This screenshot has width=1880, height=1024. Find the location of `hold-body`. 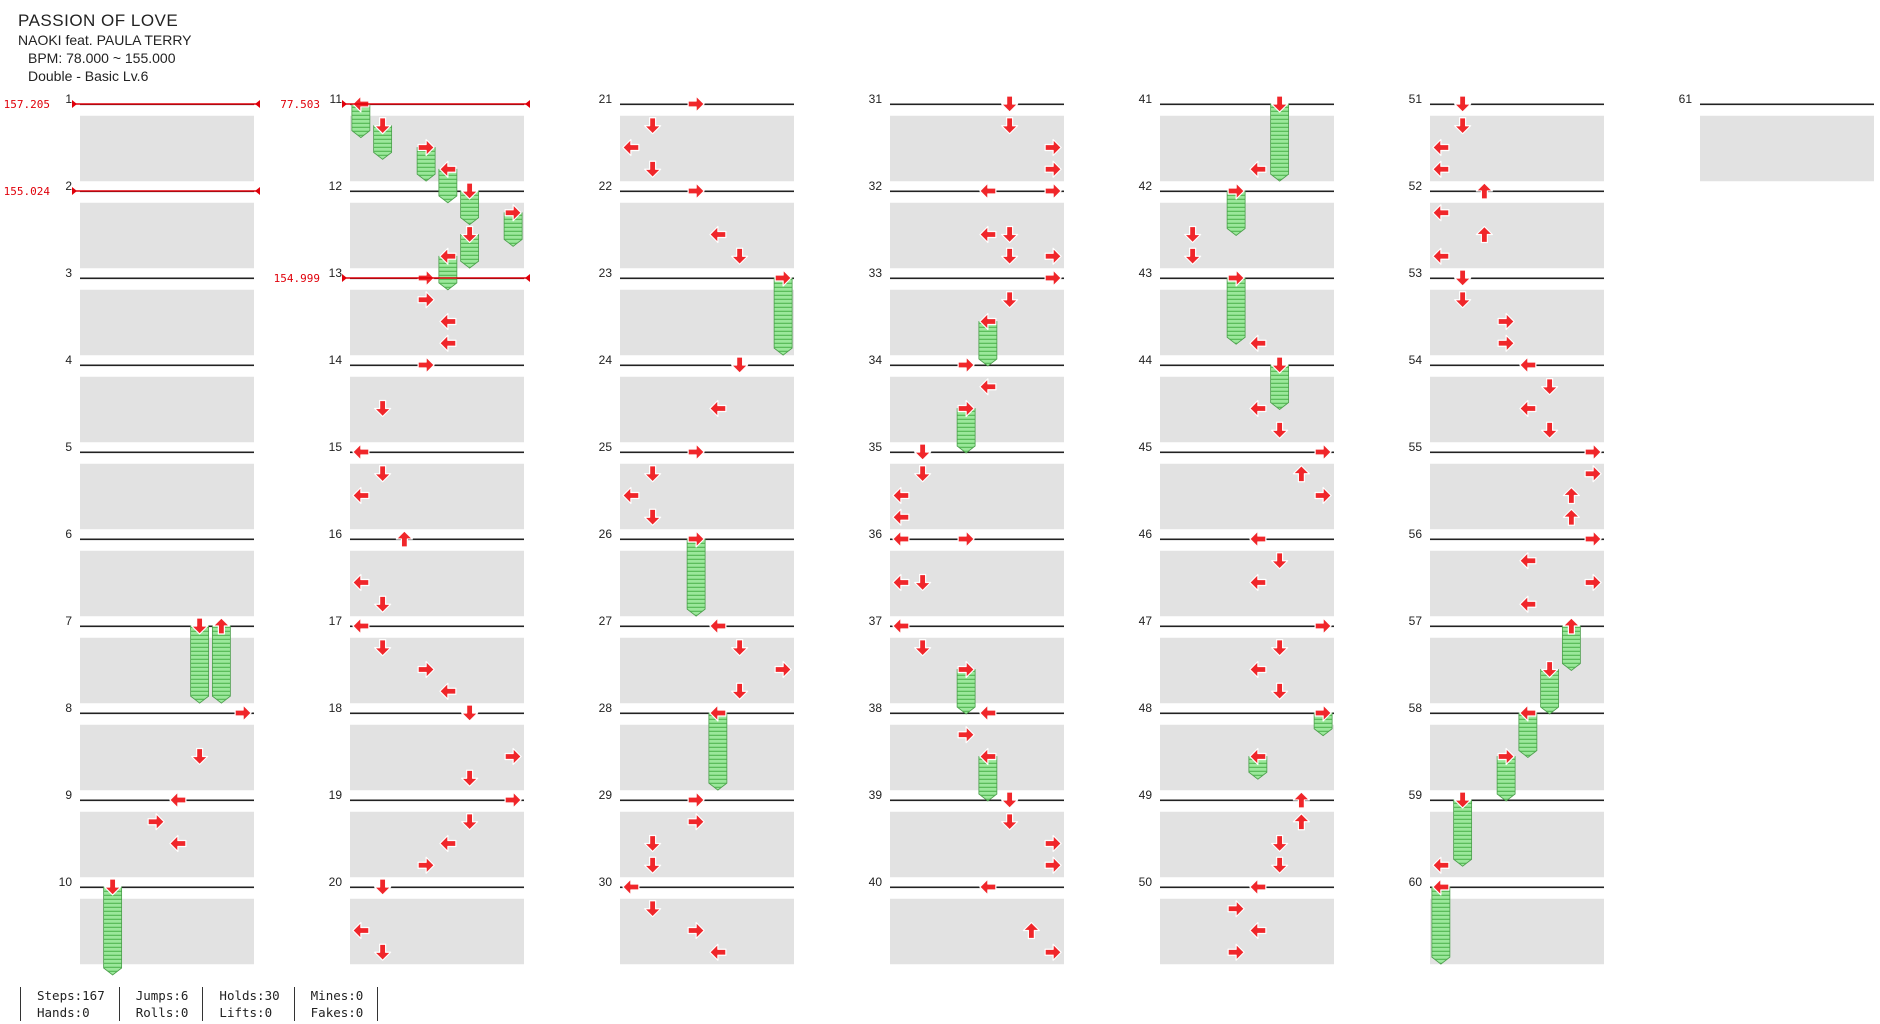

hold-body is located at coordinates (718, 751).